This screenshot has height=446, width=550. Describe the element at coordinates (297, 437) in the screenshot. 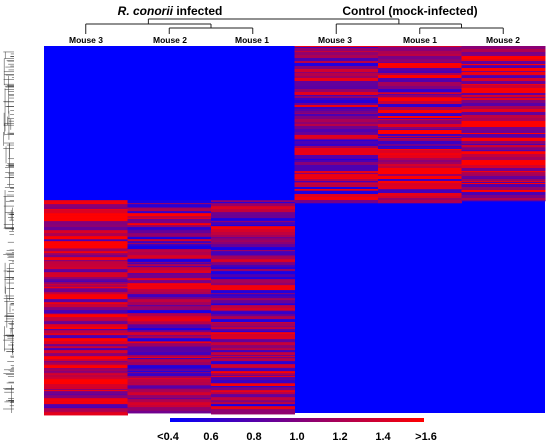

I see `colorbar-ticks: <0.4 0.6 0.8 1.0 1.2 1.4 >1.6` at that location.